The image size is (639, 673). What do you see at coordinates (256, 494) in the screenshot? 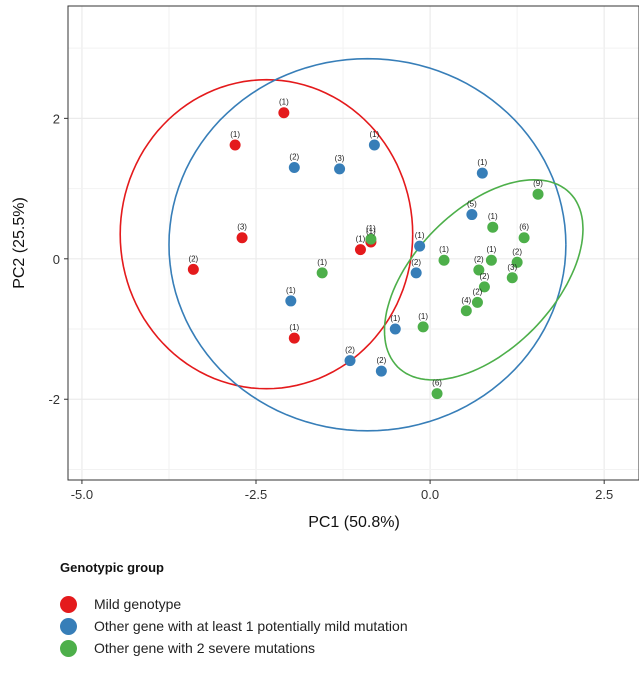
I see `x-tick-label: -2.5` at bounding box center [256, 494].